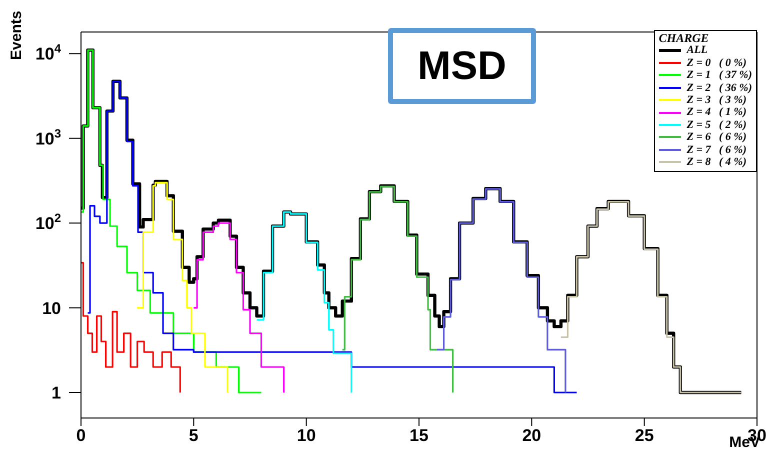 The width and height of the screenshot is (766, 456). What do you see at coordinates (697, 50) in the screenshot?
I see `legend-label: ALL` at bounding box center [697, 50].